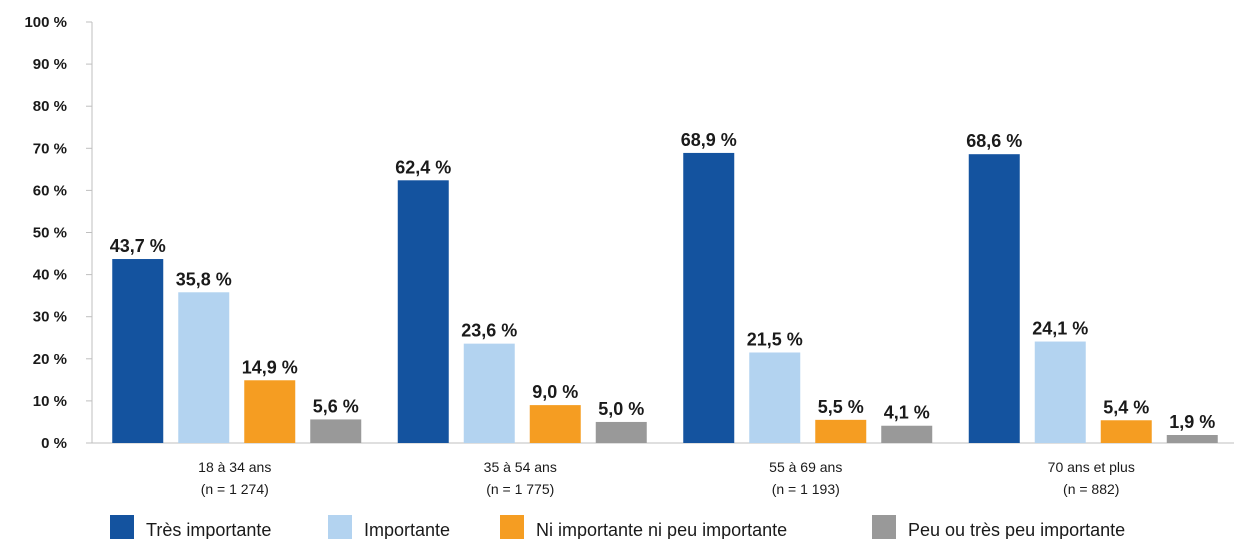 The width and height of the screenshot is (1241, 539). Describe the element at coordinates (805, 467) in the screenshot. I see `x-category-label: 55 à 69 ans` at that location.